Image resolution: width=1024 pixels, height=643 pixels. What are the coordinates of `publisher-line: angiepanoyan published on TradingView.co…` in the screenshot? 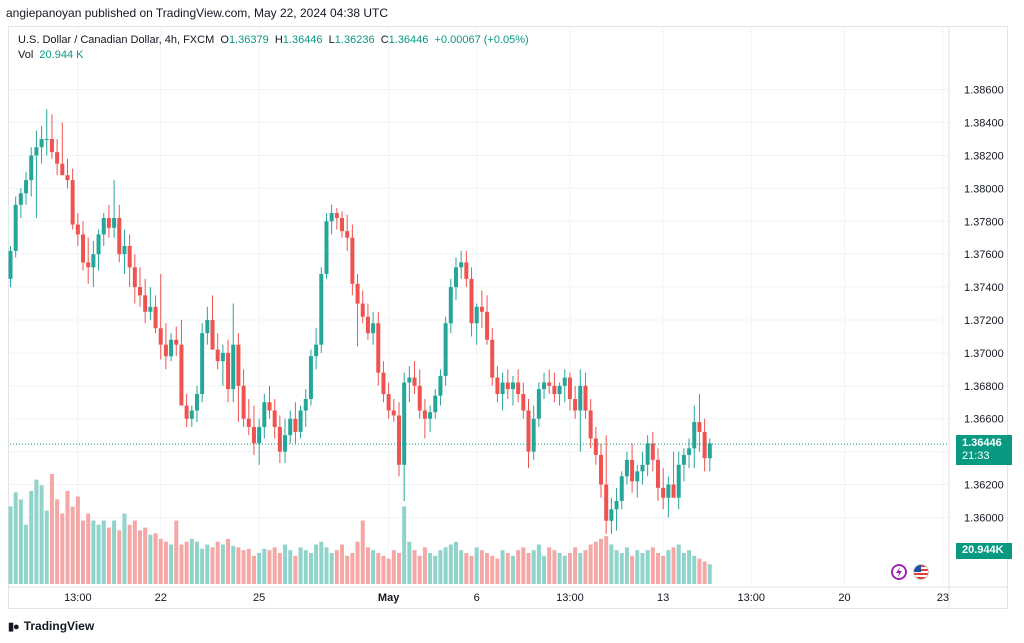 It's located at (197, 13).